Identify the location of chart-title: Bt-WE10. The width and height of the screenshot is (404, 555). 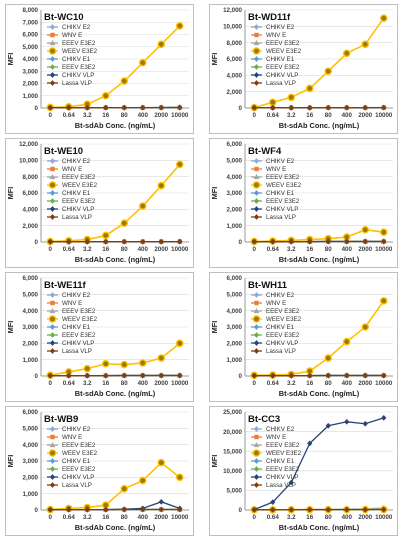
(63, 151).